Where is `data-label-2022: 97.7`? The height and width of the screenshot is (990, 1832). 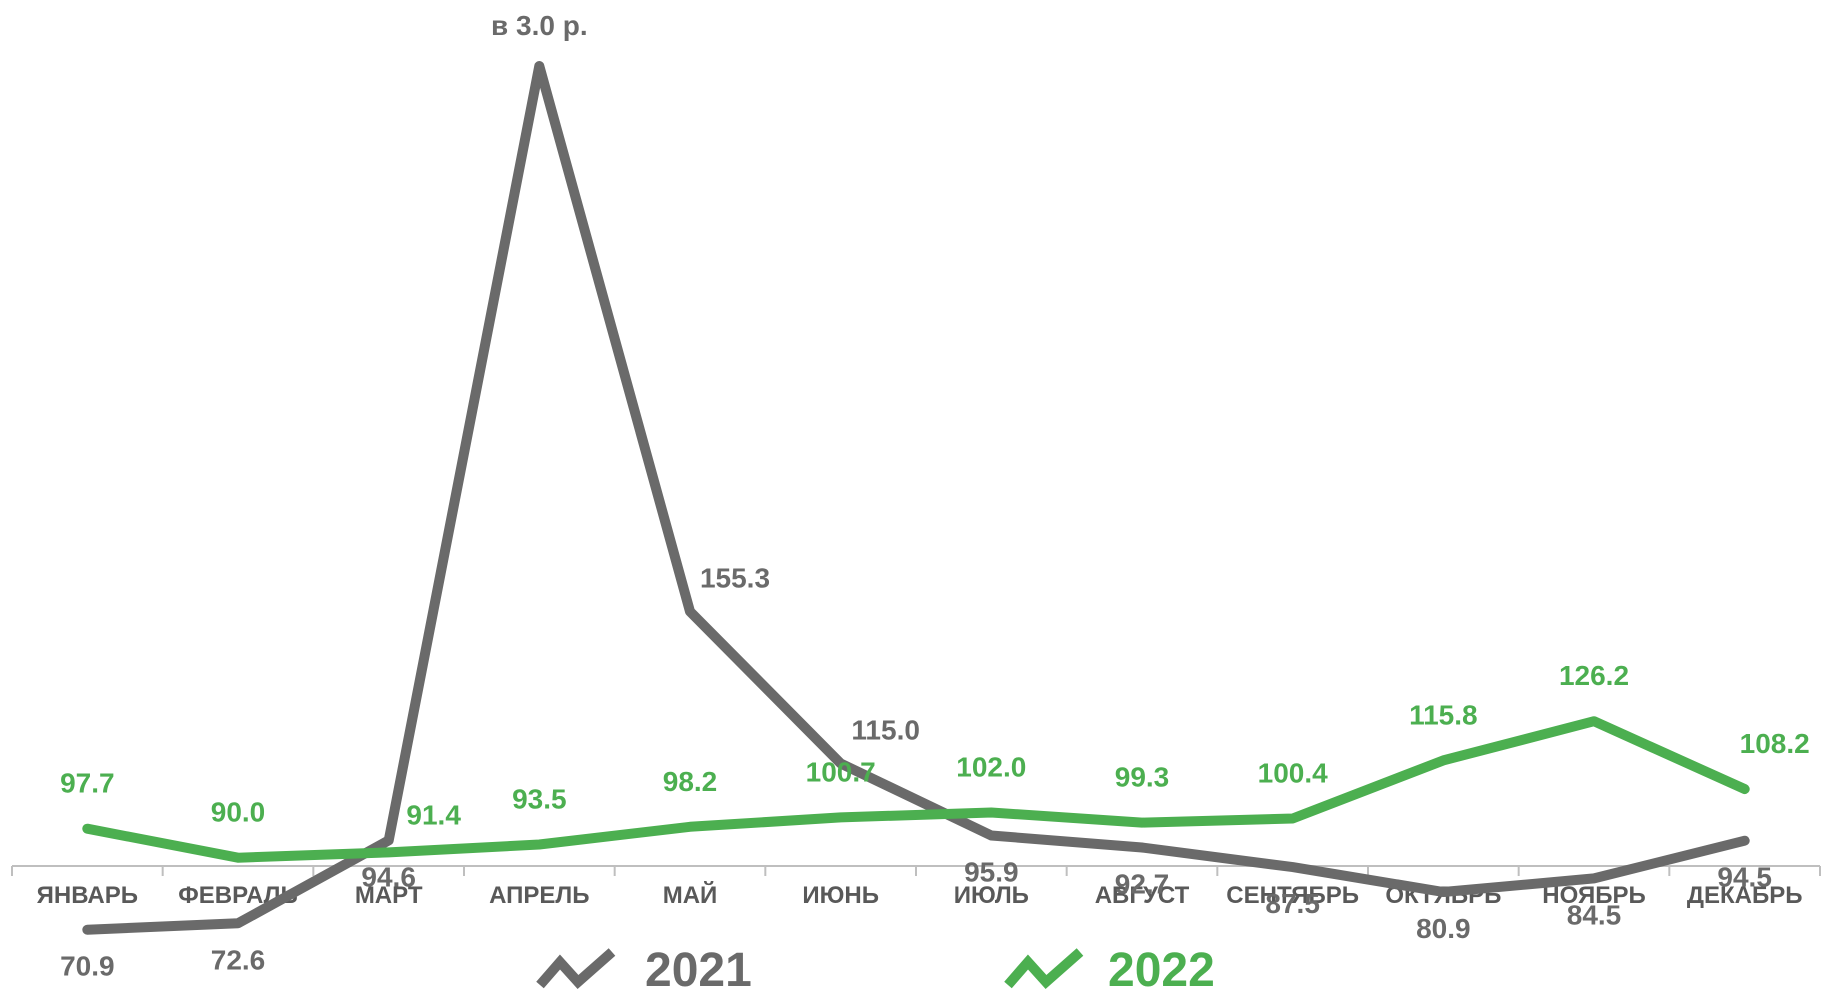 data-label-2022: 97.7 is located at coordinates (87, 783).